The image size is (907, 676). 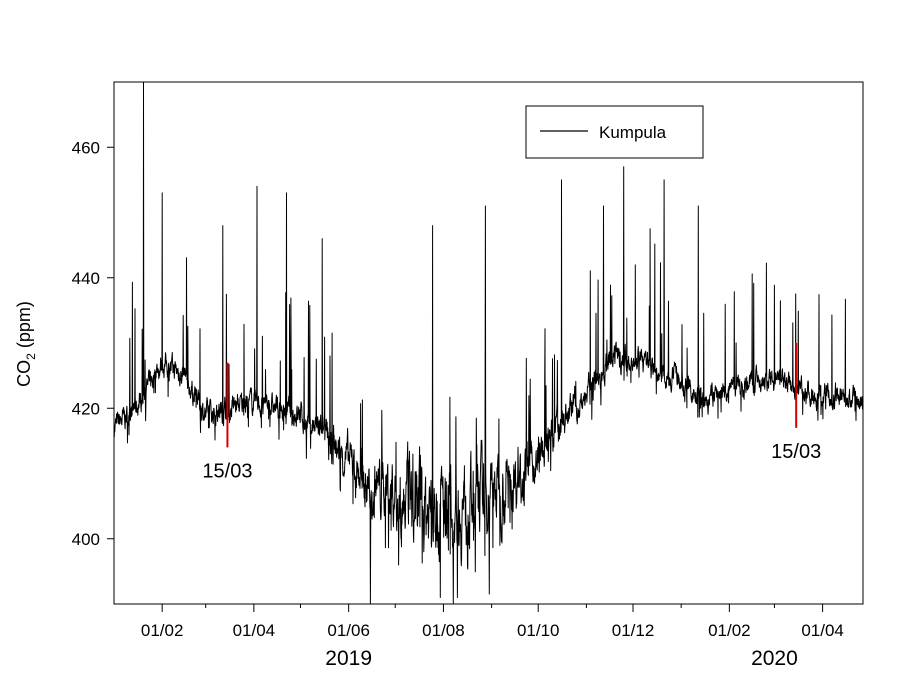 What do you see at coordinates (633, 630) in the screenshot?
I see `x-tick-label: 01/12` at bounding box center [633, 630].